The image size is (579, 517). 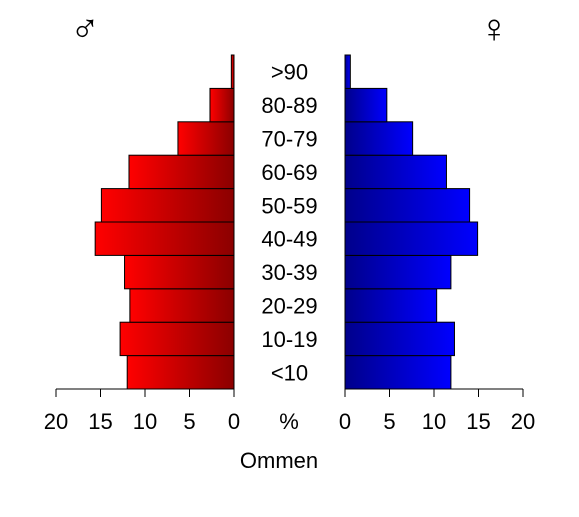 I want to click on female-x-tick-label: 15, so click(x=478, y=421).